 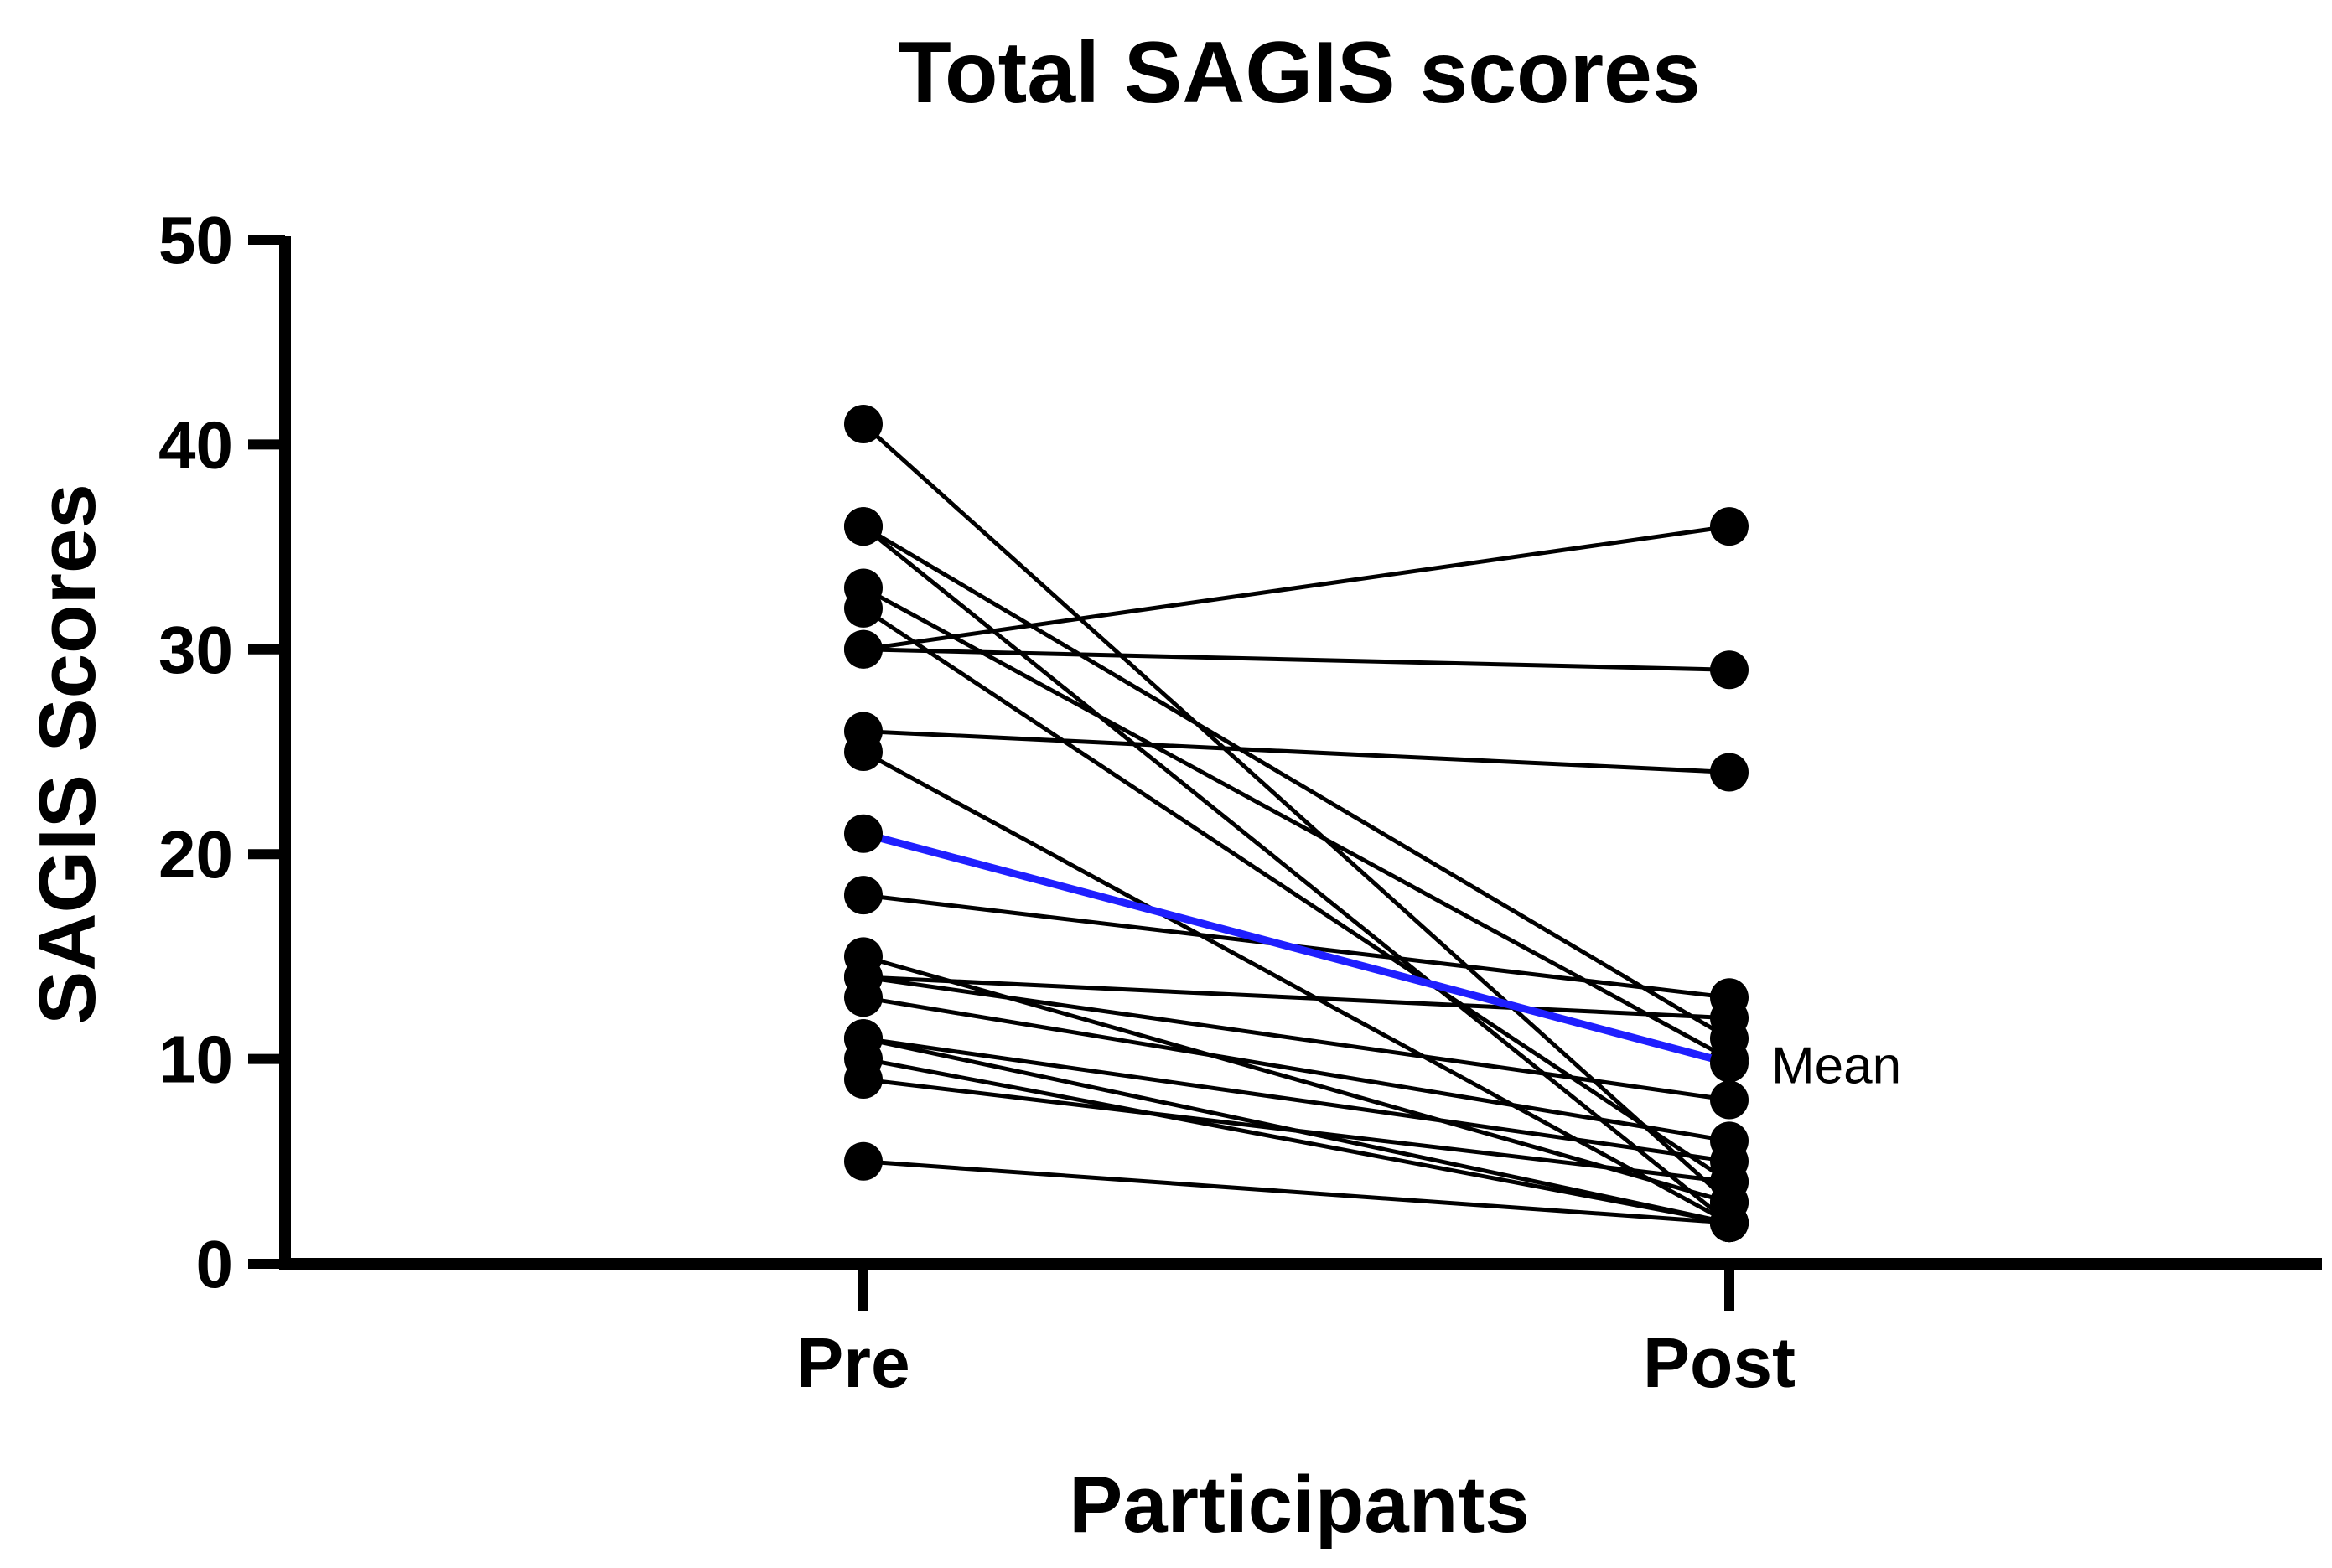 I want to click on y-tick-label: 50, so click(x=196, y=240).